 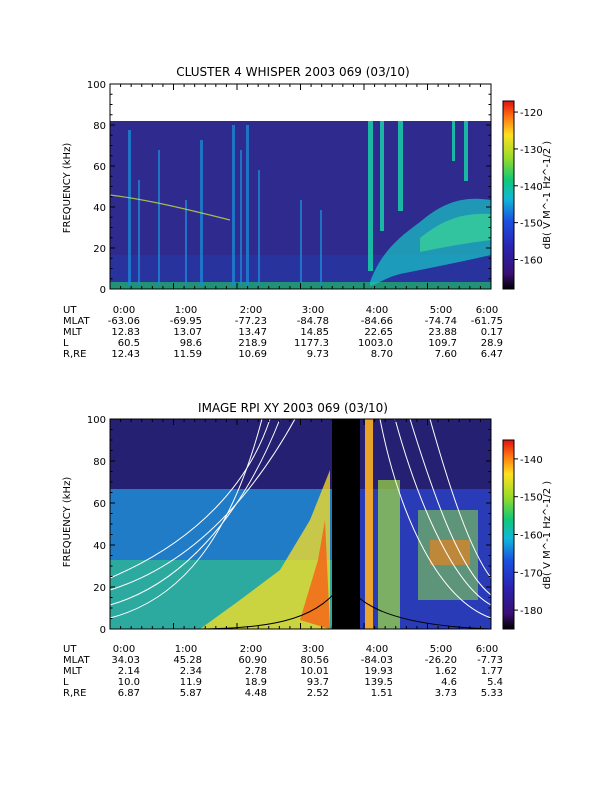 I want to click on ephemeris-value: 2.14, so click(x=129, y=671).